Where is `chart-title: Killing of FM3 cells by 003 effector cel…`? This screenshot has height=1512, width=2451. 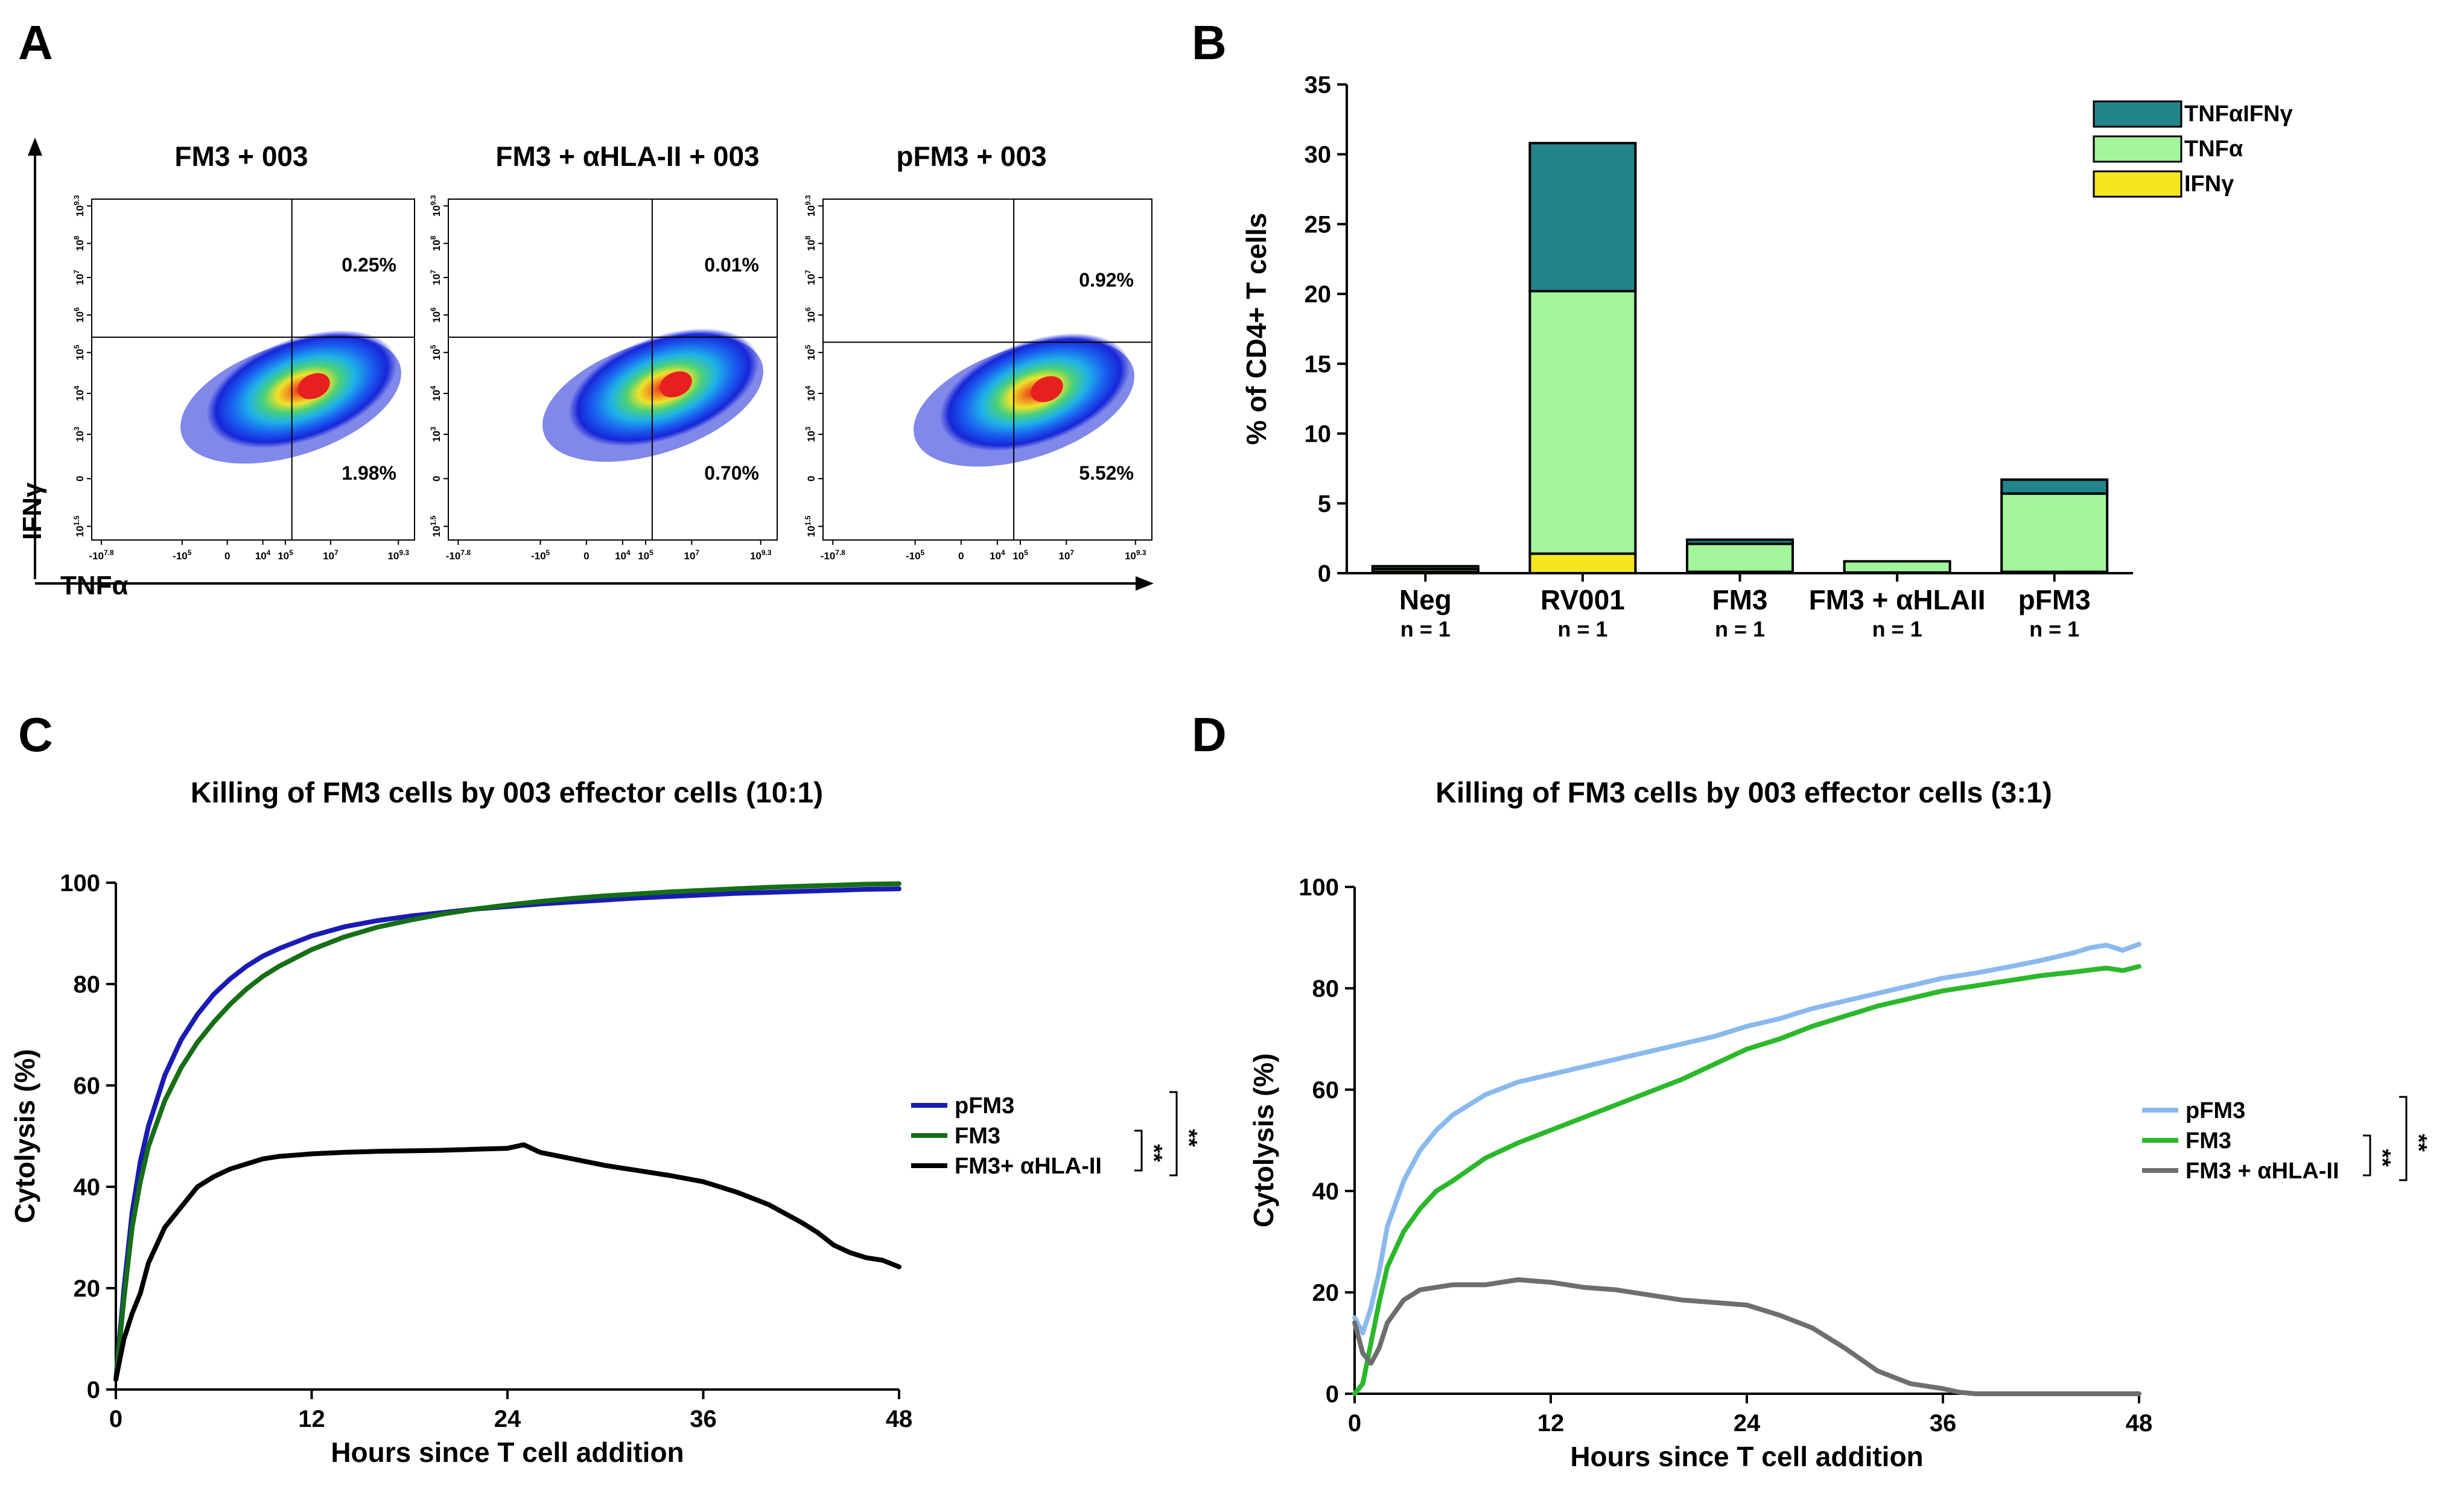
chart-title: Killing of FM3 cells by 003 effector cel… is located at coordinates (507, 793).